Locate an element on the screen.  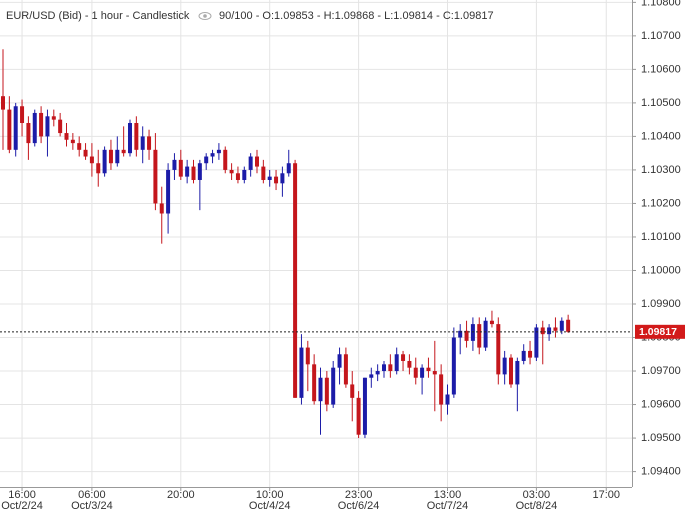
x-tick-date: Oct/8/24 is located at coordinates (537, 506).